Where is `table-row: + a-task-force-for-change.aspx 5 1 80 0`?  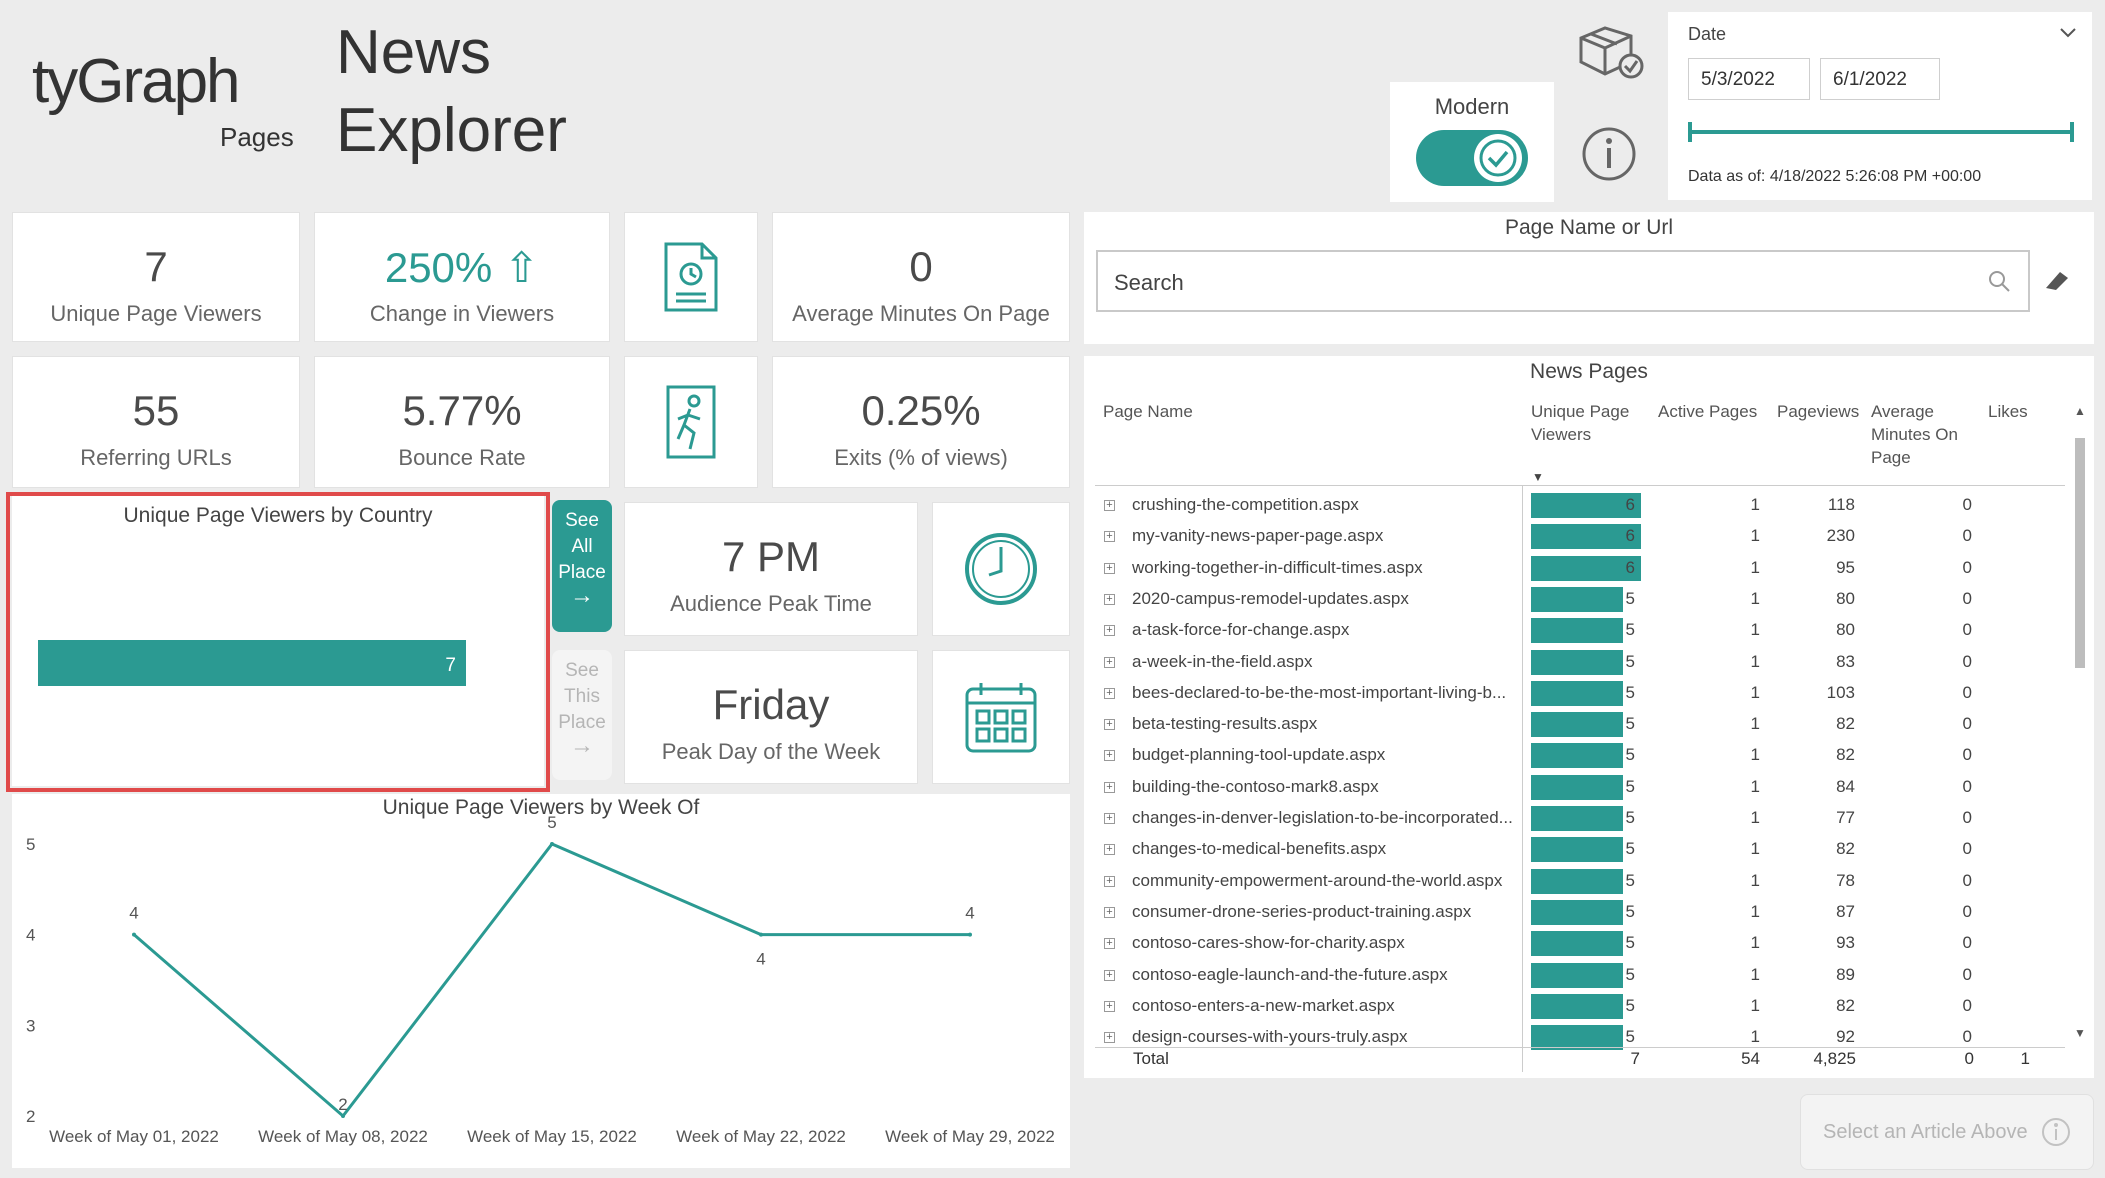
table-row: + a-task-force-for-change.aspx 5 1 80 0 is located at coordinates (1580, 631).